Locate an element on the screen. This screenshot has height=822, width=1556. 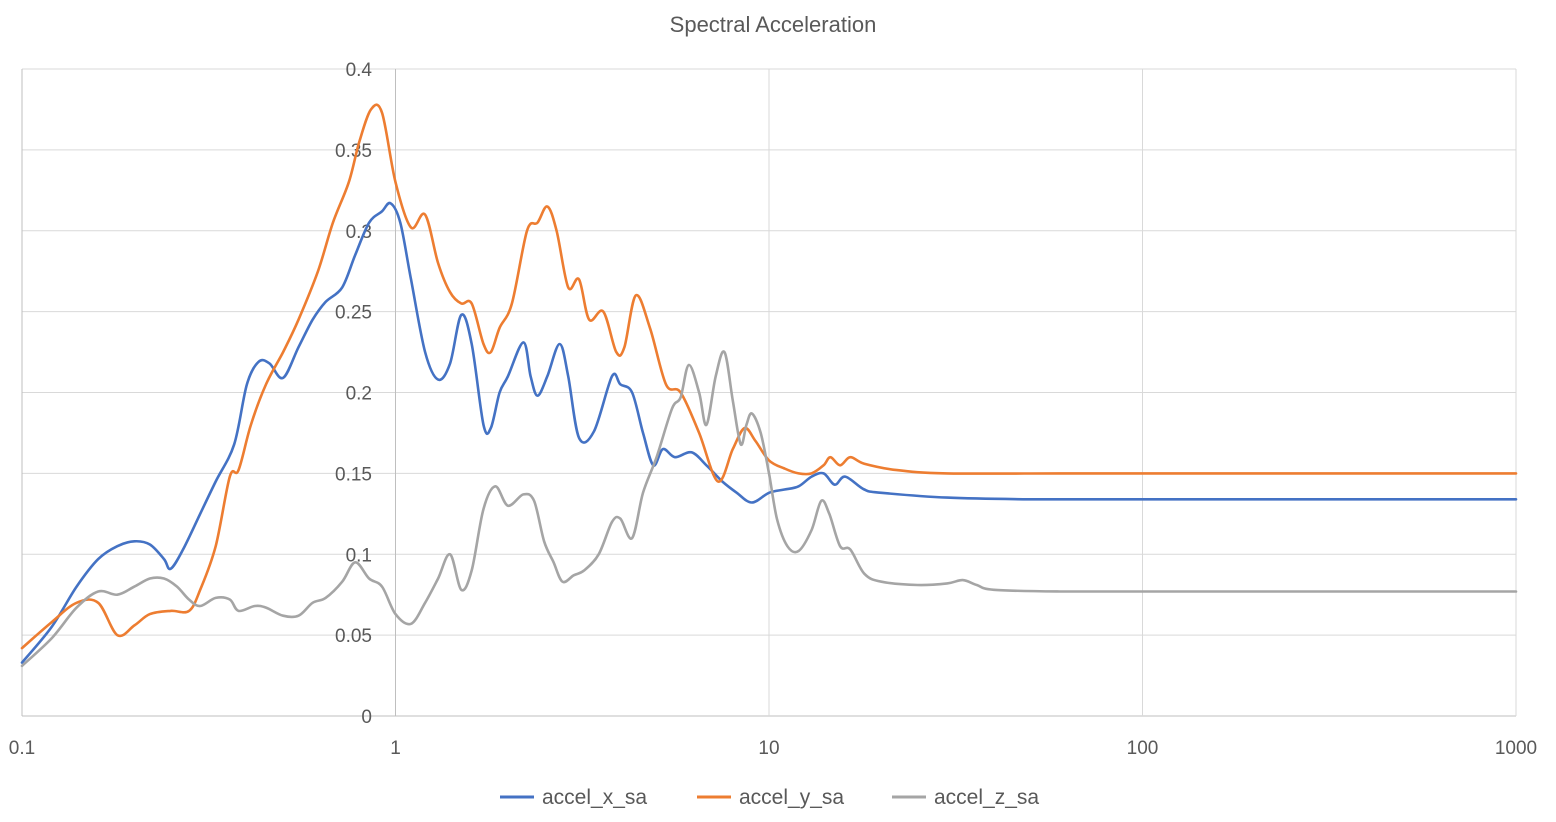
y-tick-label: 0.1 is located at coordinates (359, 555).